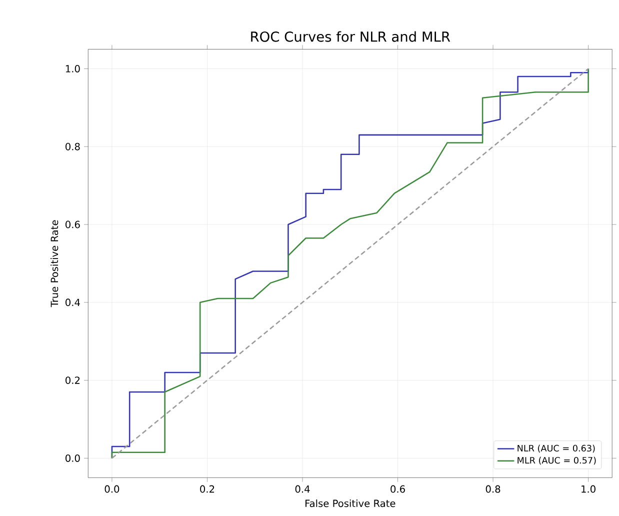  Describe the element at coordinates (397, 489) in the screenshot. I see `x-tick-label: 0.6` at that location.